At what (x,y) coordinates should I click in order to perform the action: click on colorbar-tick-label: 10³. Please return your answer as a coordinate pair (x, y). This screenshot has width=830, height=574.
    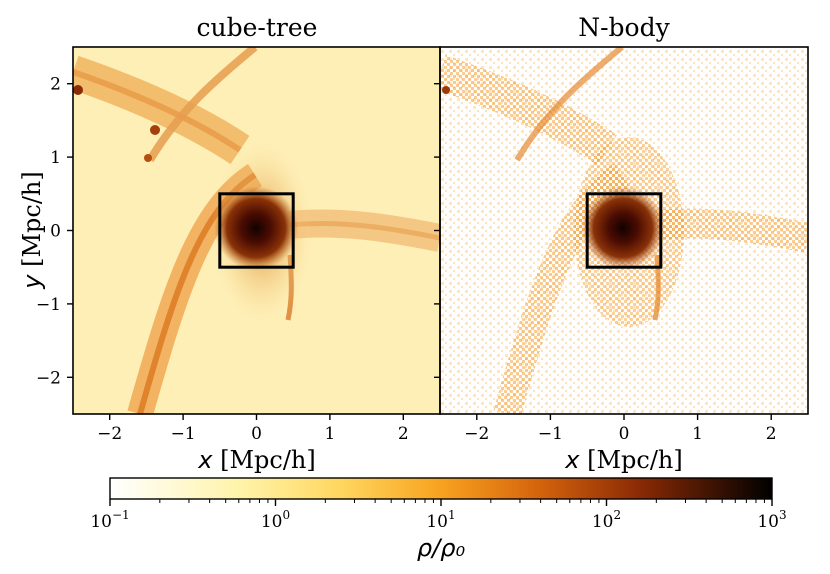
    Looking at the image, I should click on (771, 520).